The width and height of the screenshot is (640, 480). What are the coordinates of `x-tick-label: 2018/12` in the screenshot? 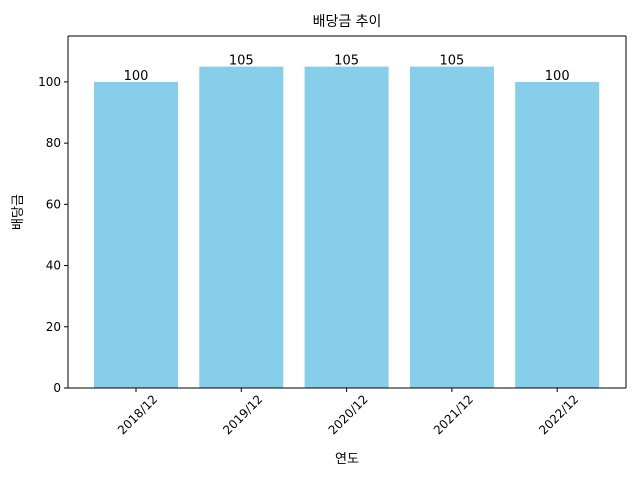 It's located at (137, 414).